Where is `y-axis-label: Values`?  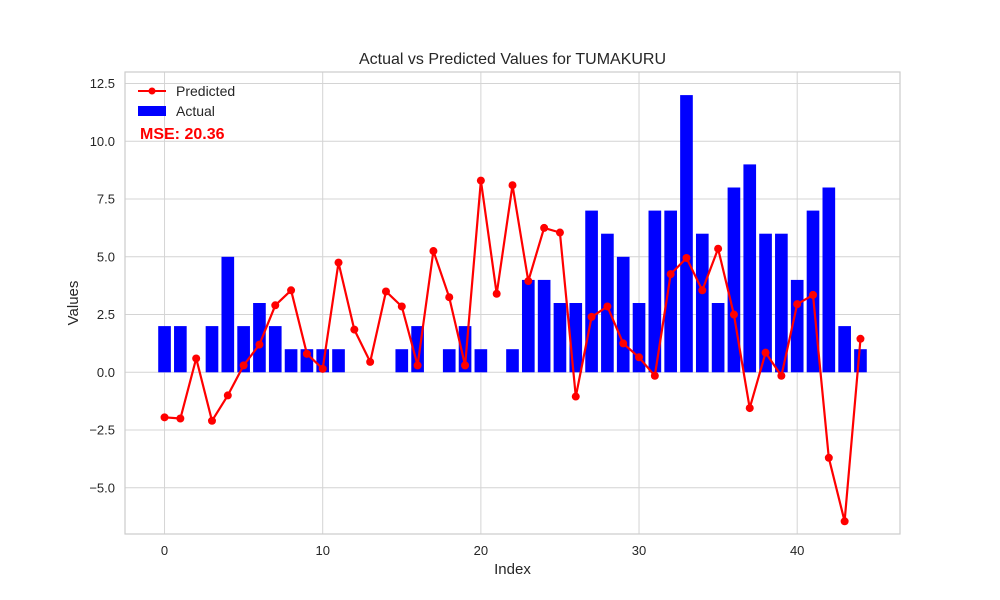 y-axis-label: Values is located at coordinates (73, 303).